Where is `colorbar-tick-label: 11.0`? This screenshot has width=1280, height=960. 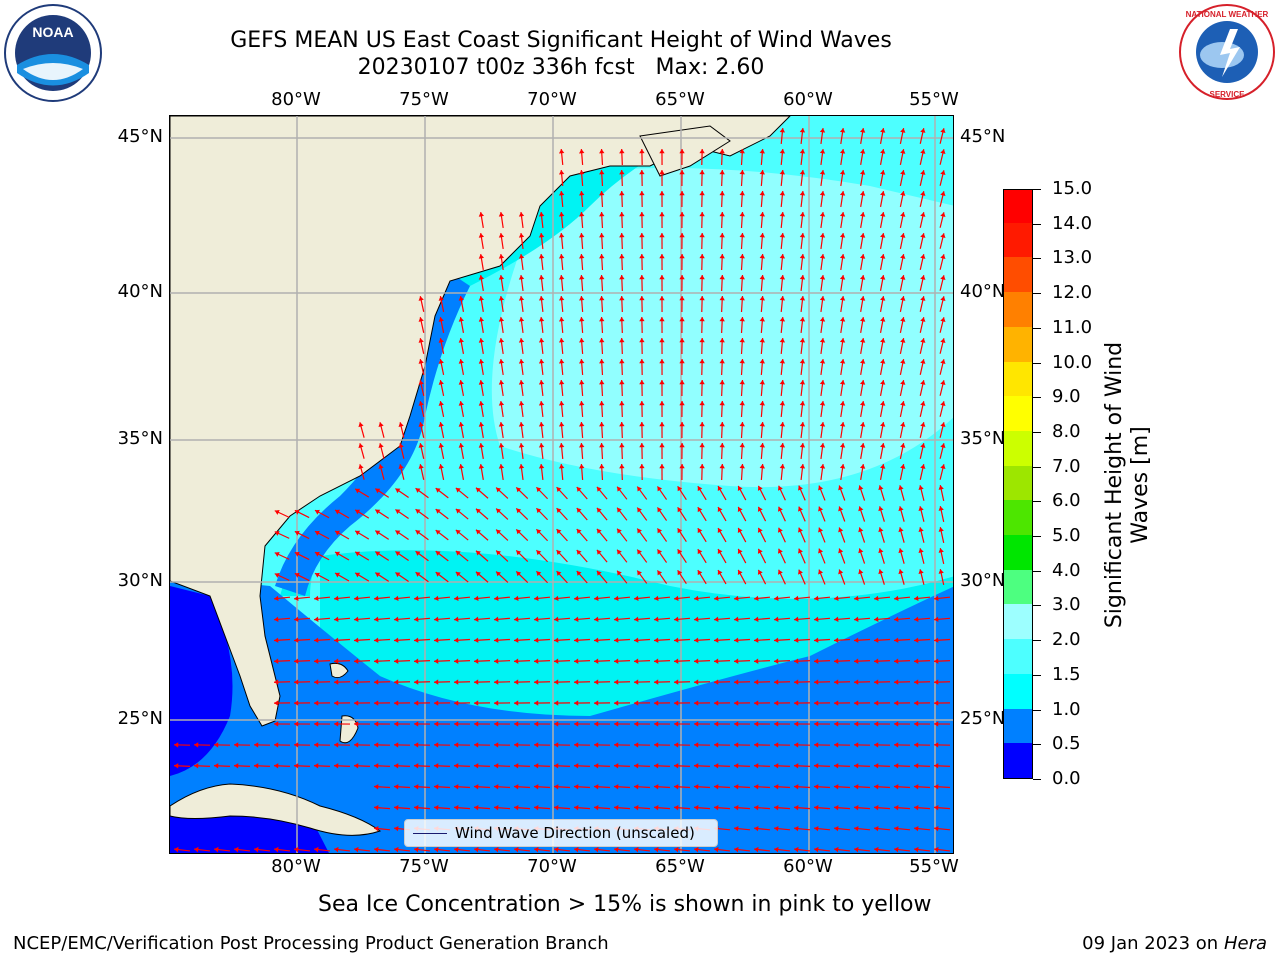 colorbar-tick-label: 11.0 is located at coordinates (1072, 327).